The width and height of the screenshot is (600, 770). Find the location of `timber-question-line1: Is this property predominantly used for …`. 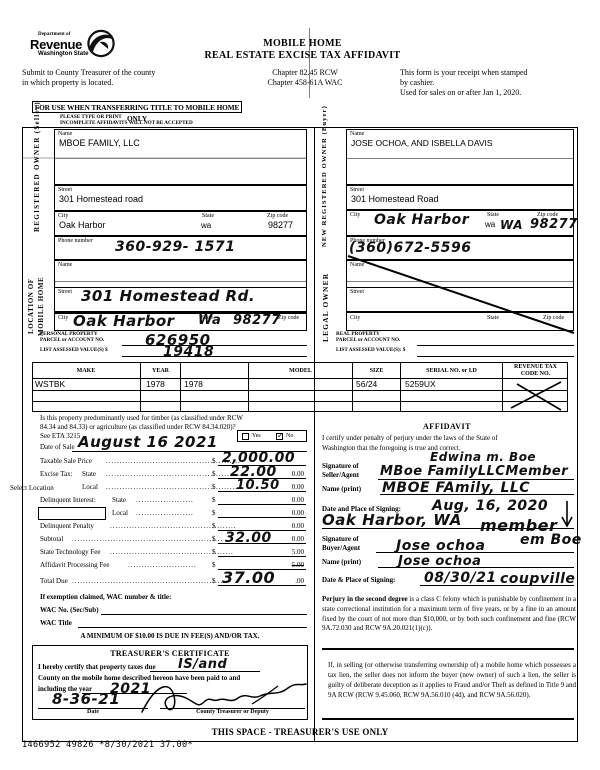

timber-question-line1: Is this property predominantly used for … is located at coordinates (141, 418).